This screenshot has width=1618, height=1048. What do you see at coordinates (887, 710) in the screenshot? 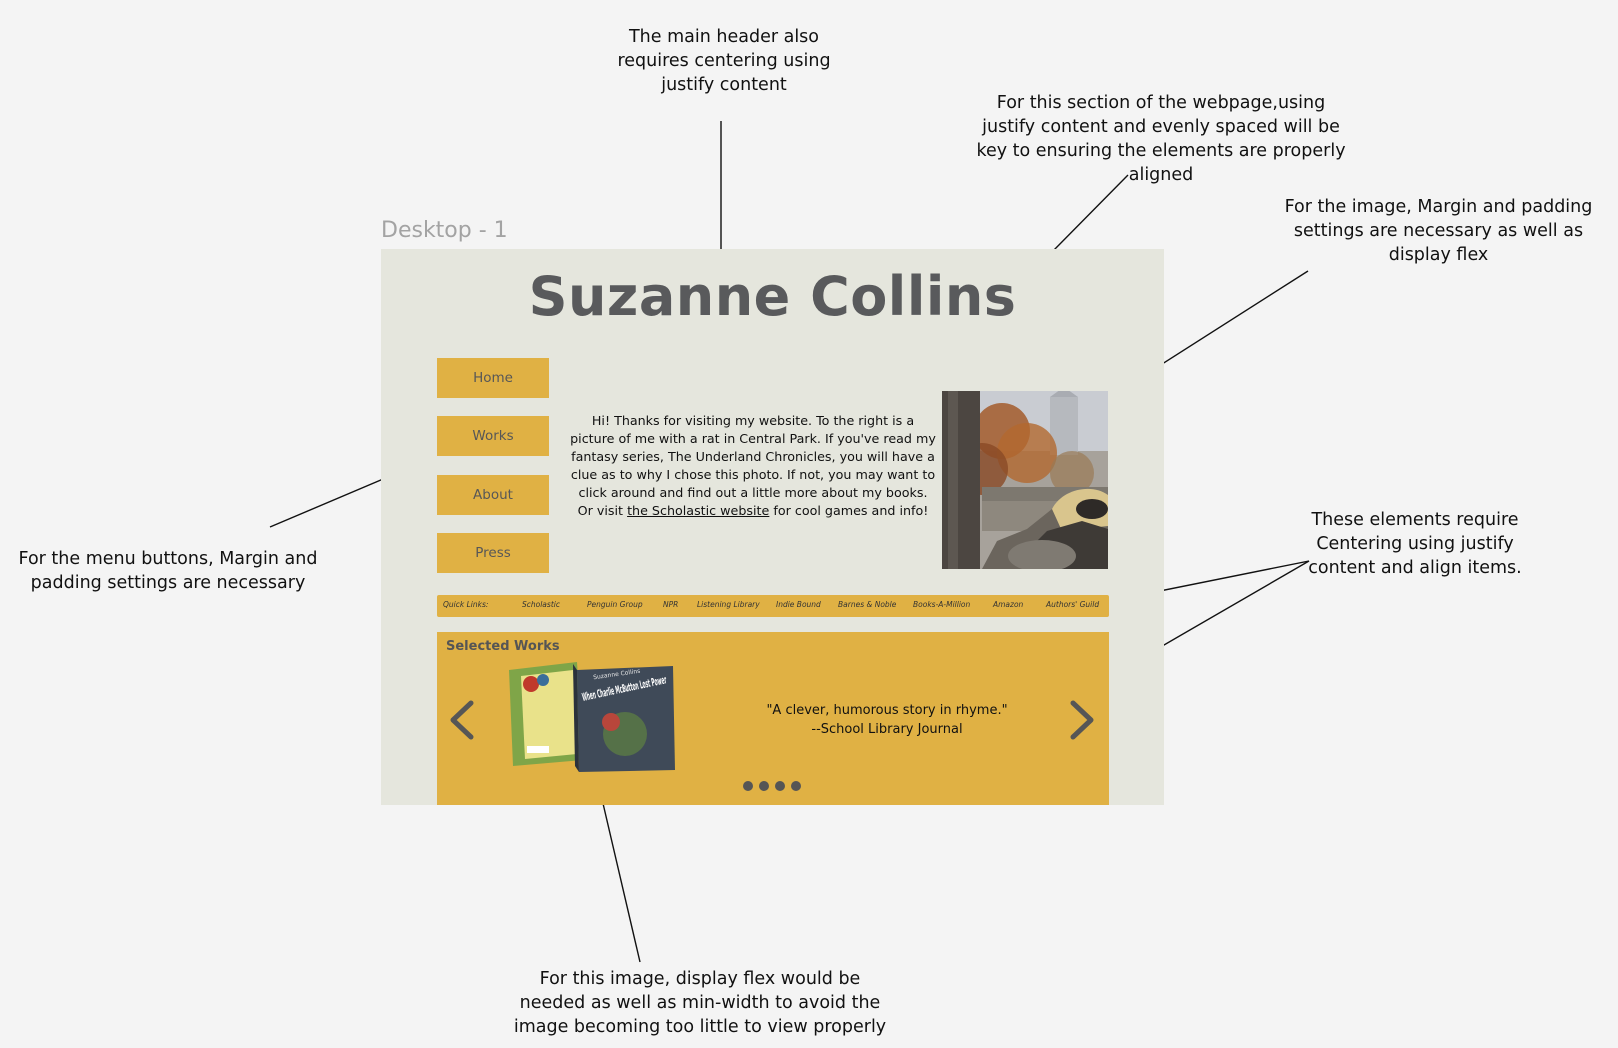
I see `review-quote-text: "A clever, humorous story in rhyme."` at bounding box center [887, 710].